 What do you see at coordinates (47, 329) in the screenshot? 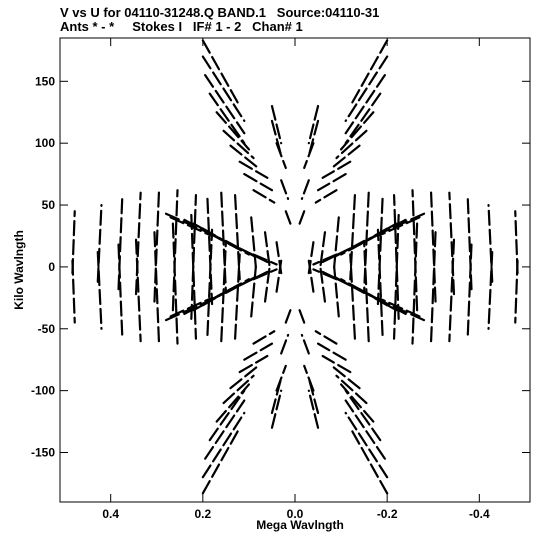
I see `y-tick-label: -50` at bounding box center [47, 329].